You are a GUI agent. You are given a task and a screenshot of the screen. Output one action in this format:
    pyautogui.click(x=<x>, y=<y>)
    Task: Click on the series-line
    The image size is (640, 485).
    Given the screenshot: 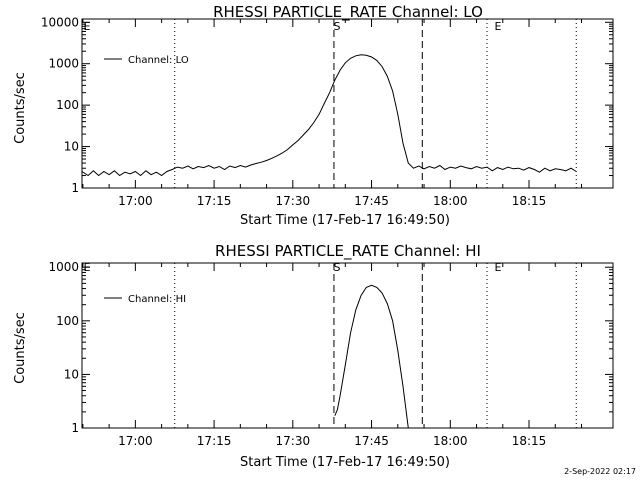 What is the action you would take?
    pyautogui.click(x=371, y=356)
    